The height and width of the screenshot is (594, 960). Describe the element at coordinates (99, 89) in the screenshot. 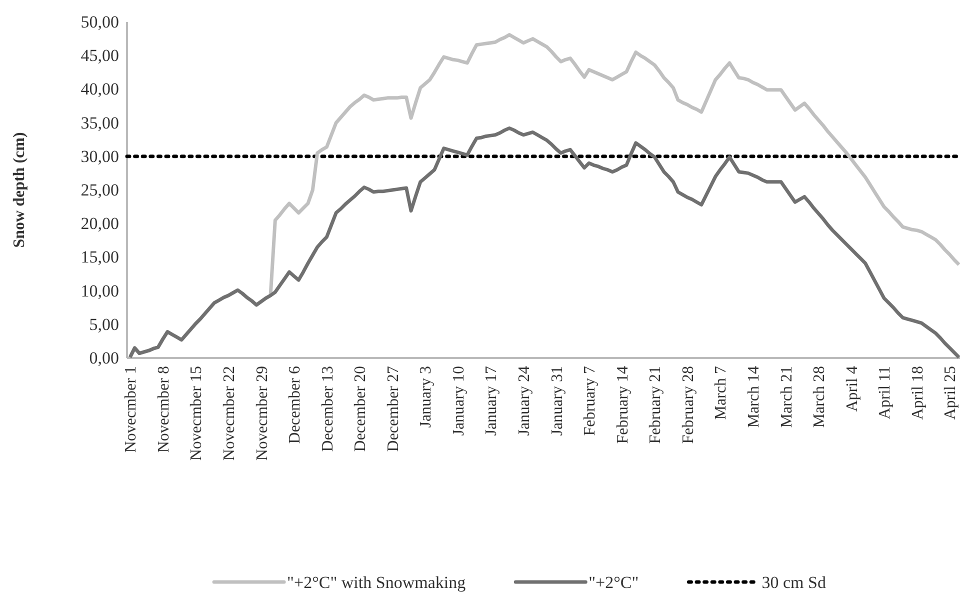

I see `y-tick-label: 40,00` at that location.